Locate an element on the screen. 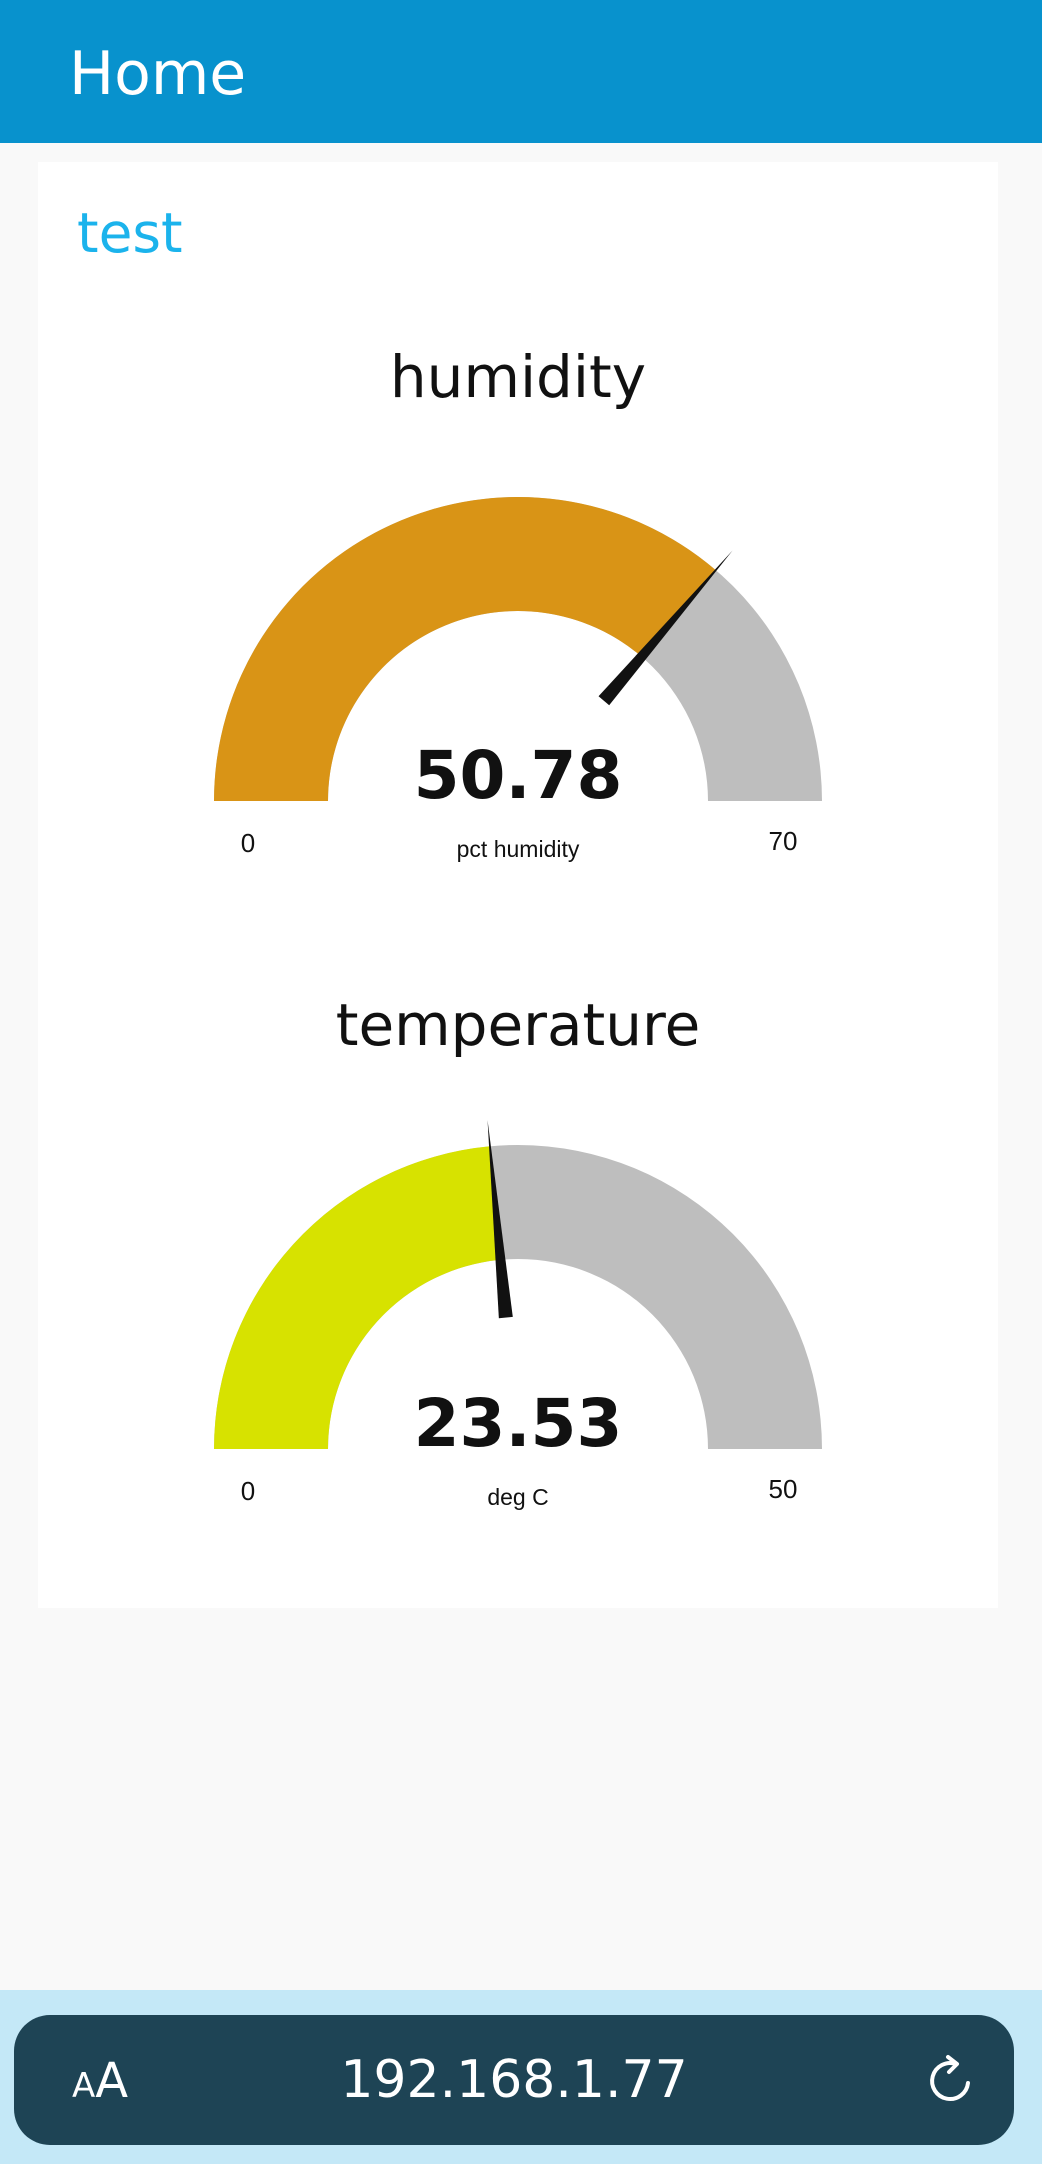 Image resolution: width=1042 pixels, height=2164 pixels. page-title: Home is located at coordinates (158, 74).